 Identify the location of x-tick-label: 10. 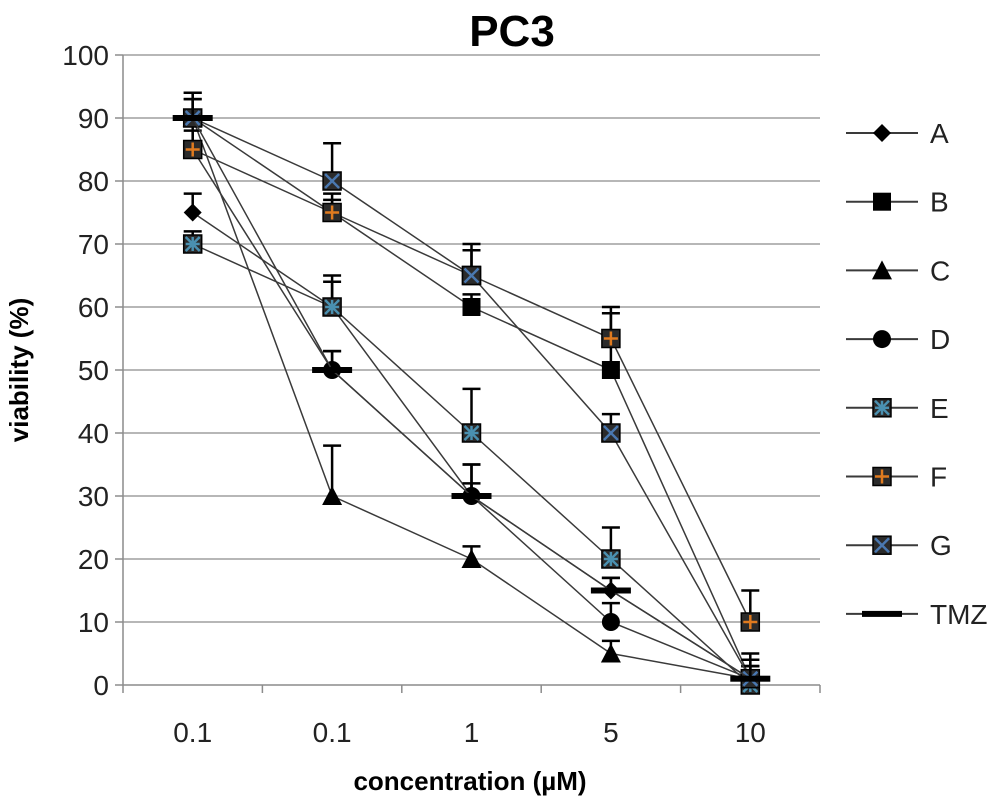
(750, 732).